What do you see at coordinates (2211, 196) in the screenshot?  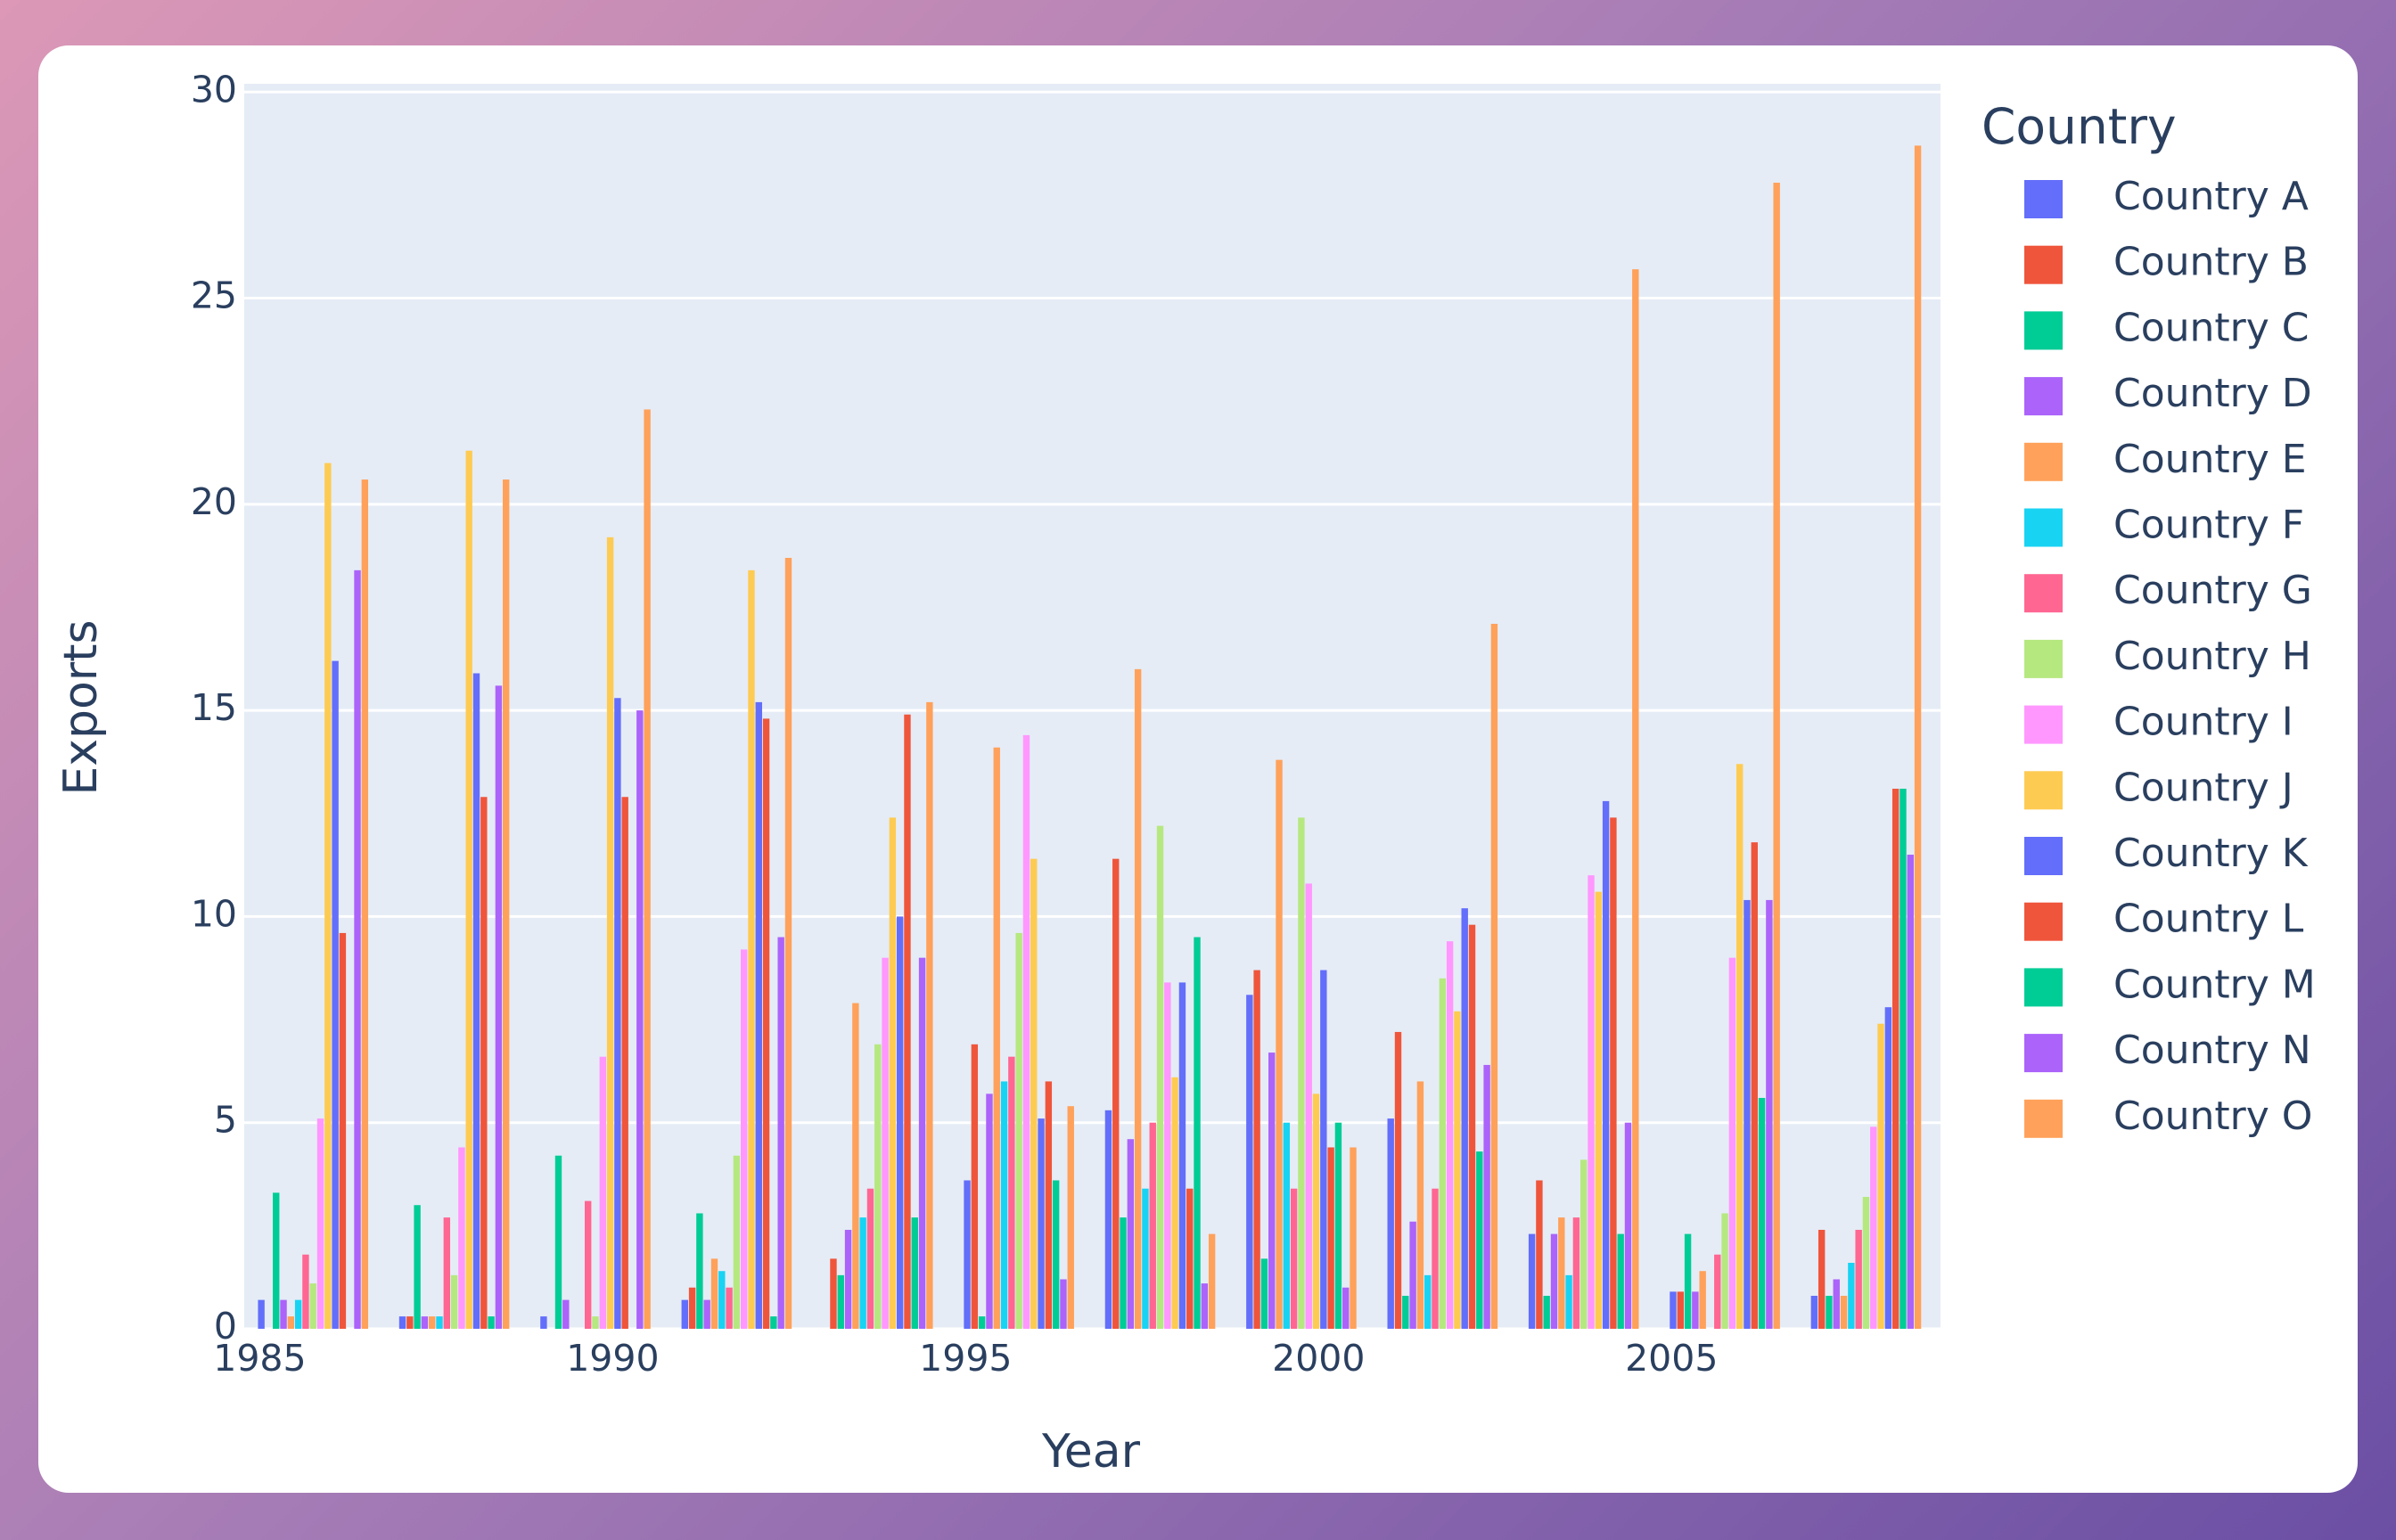 I see `legend-label: Country A` at bounding box center [2211, 196].